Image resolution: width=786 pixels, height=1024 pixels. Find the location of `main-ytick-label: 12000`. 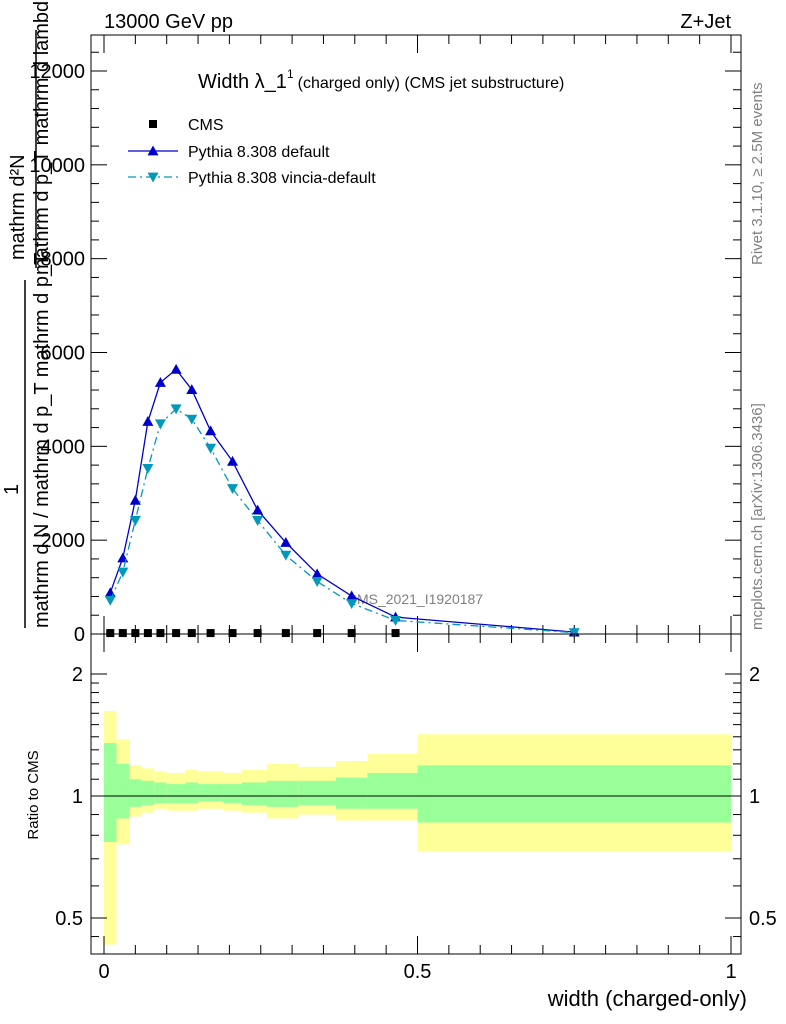

main-ytick-label: 12000 is located at coordinates (57, 72).